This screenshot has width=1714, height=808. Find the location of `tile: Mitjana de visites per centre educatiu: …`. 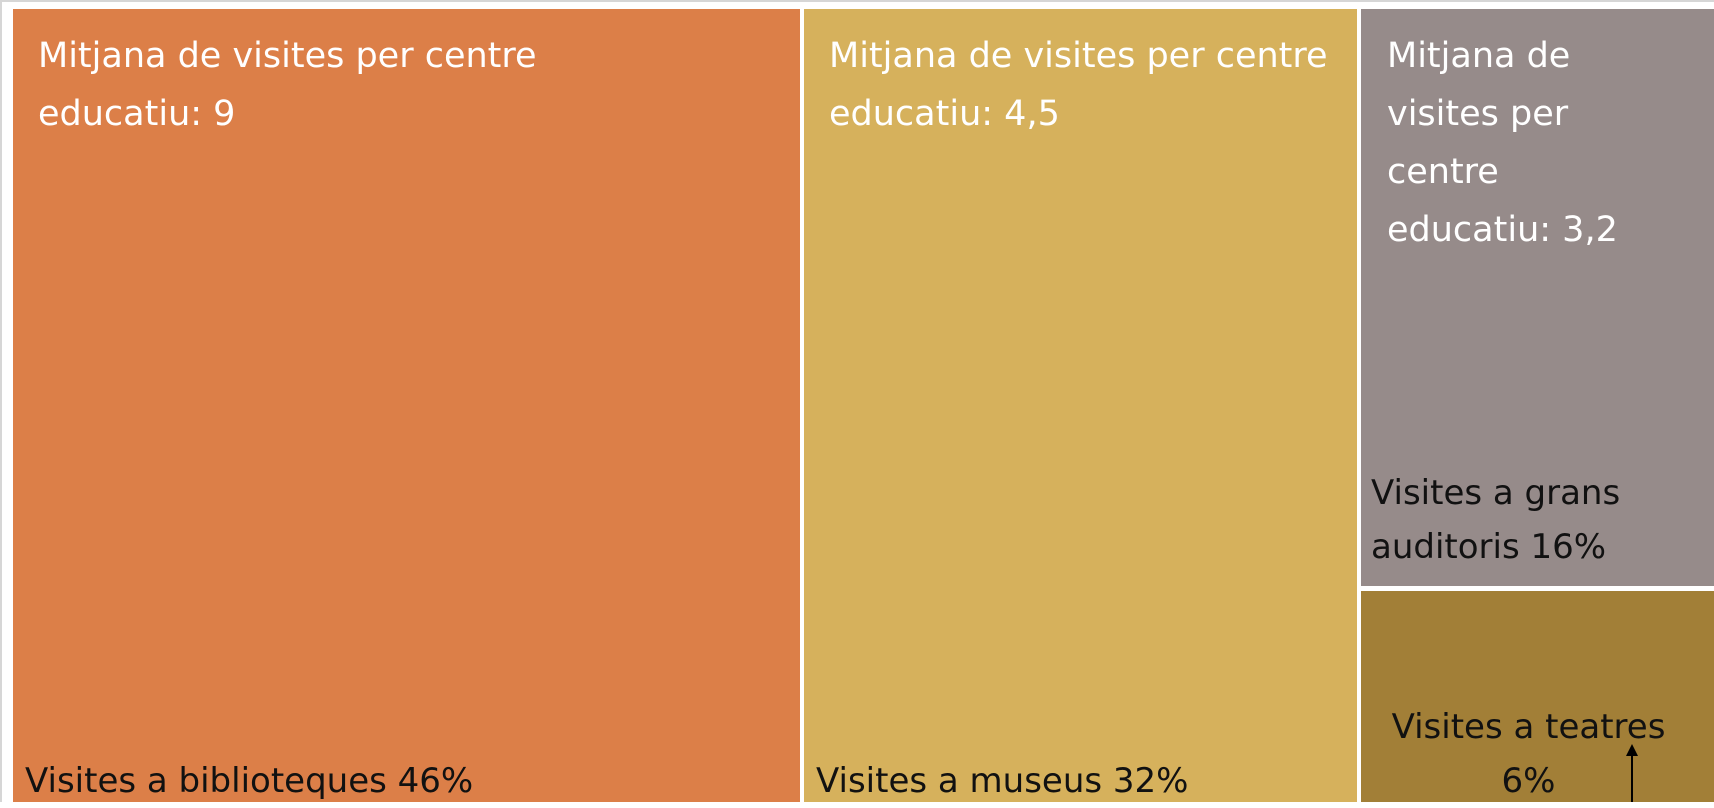

tile: Mitjana de visites per centre educatiu: … is located at coordinates (1537, 297).